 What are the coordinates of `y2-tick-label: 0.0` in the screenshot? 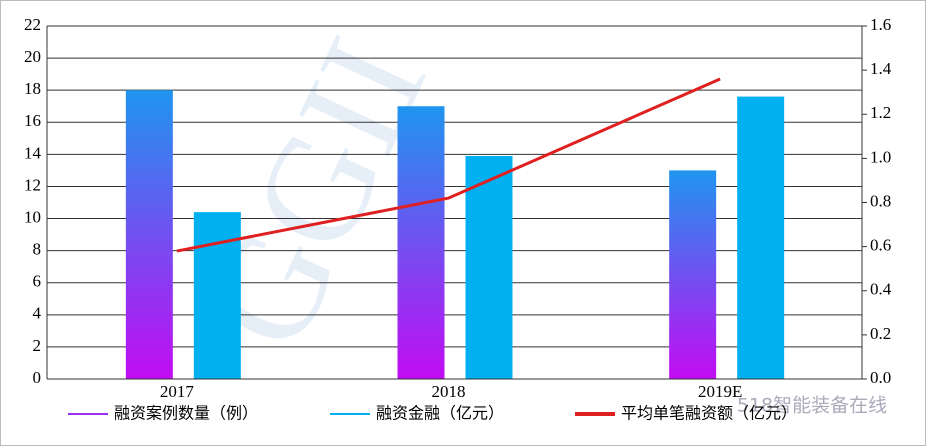 It's located at (880, 377).